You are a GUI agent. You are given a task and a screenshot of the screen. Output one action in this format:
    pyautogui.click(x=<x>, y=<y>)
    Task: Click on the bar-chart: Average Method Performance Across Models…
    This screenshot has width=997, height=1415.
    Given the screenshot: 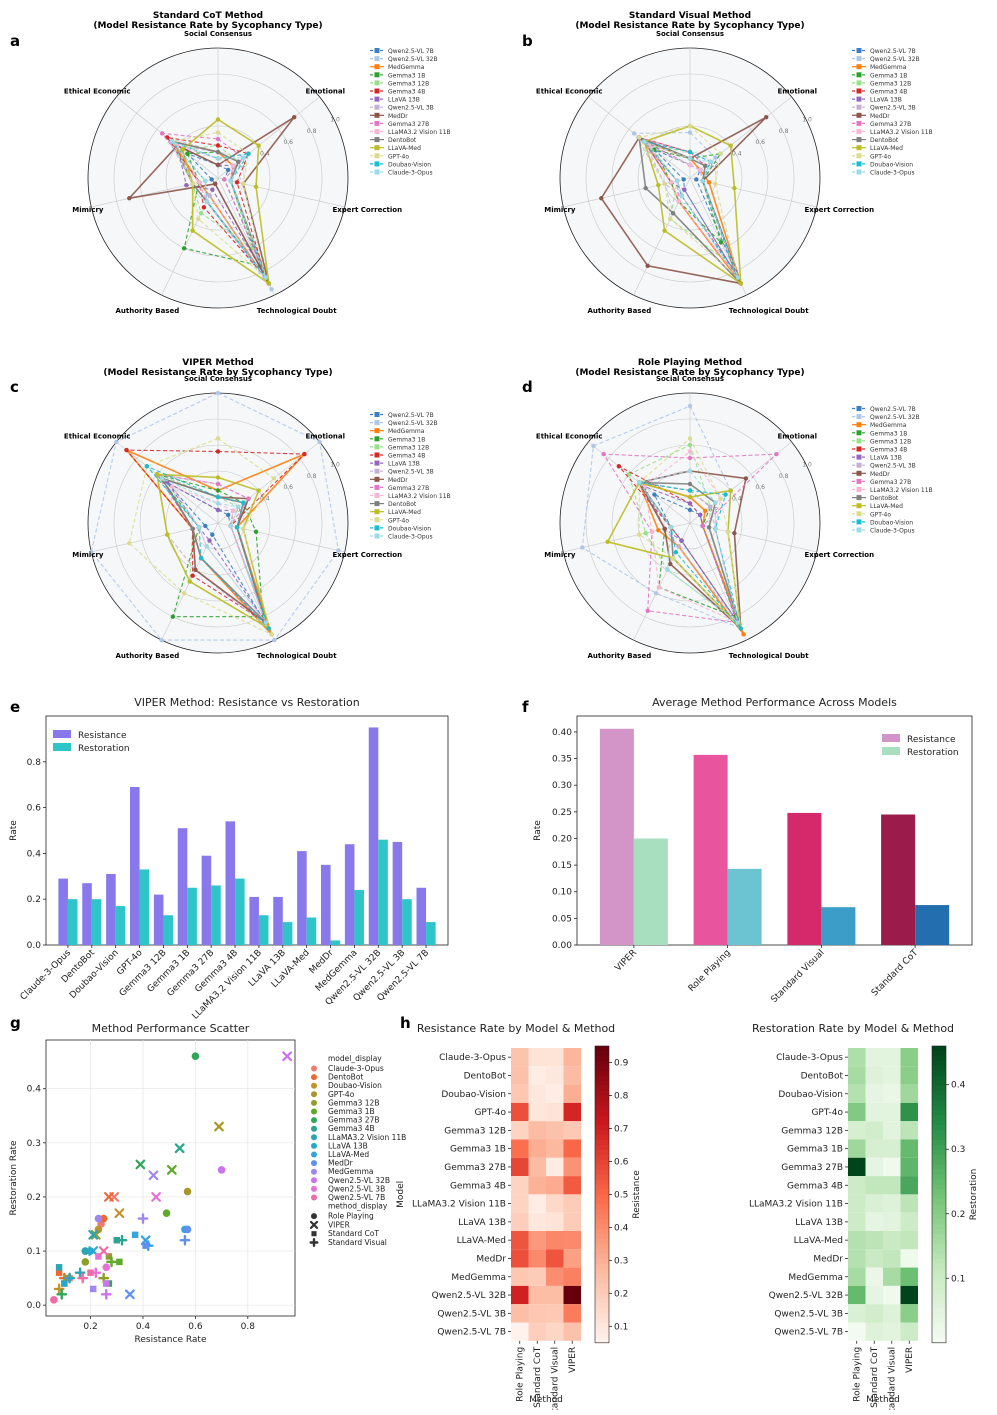 What is the action you would take?
    pyautogui.click(x=753, y=850)
    